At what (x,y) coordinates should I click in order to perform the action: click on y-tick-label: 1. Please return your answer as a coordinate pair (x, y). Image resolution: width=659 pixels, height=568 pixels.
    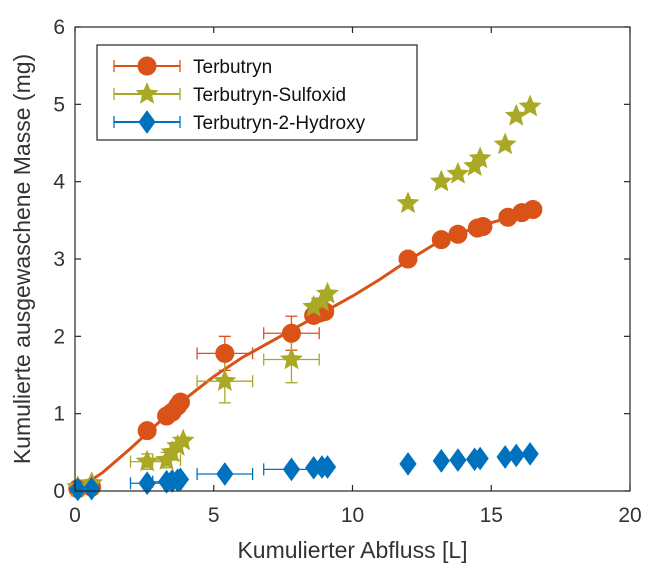
    Looking at the image, I should click on (59, 414).